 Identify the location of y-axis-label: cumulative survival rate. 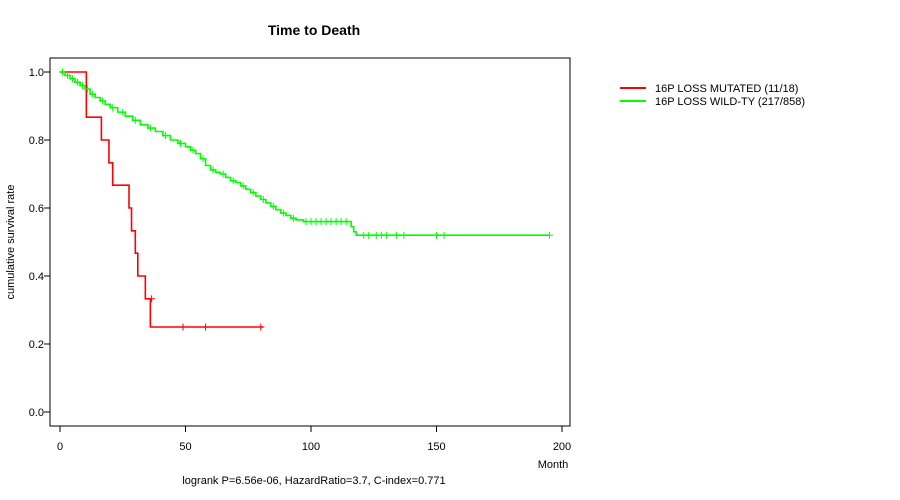
(11, 242).